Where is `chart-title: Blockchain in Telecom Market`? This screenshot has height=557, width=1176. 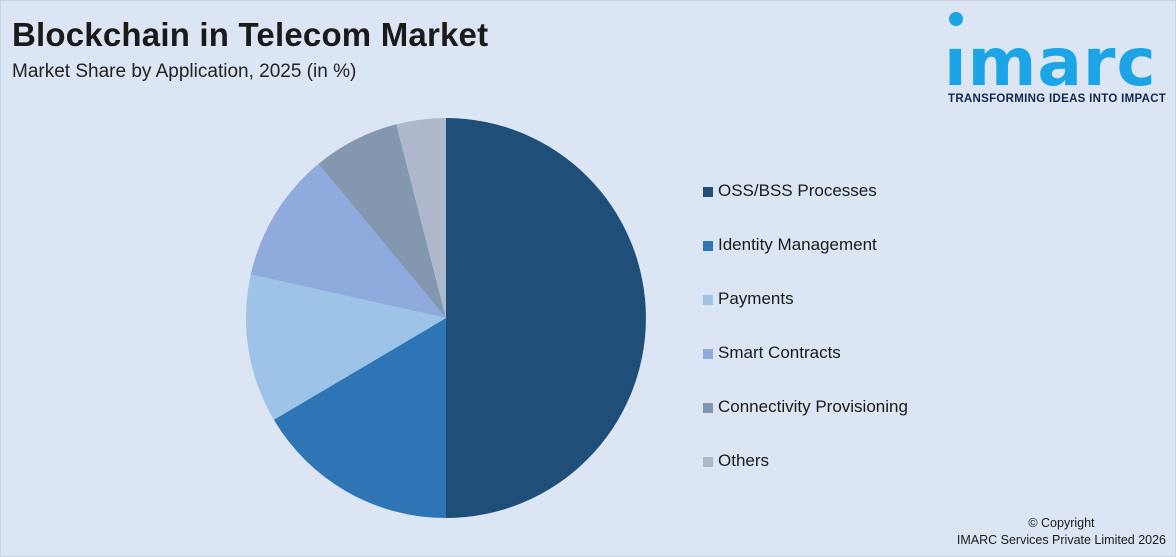 chart-title: Blockchain in Telecom Market is located at coordinates (250, 34).